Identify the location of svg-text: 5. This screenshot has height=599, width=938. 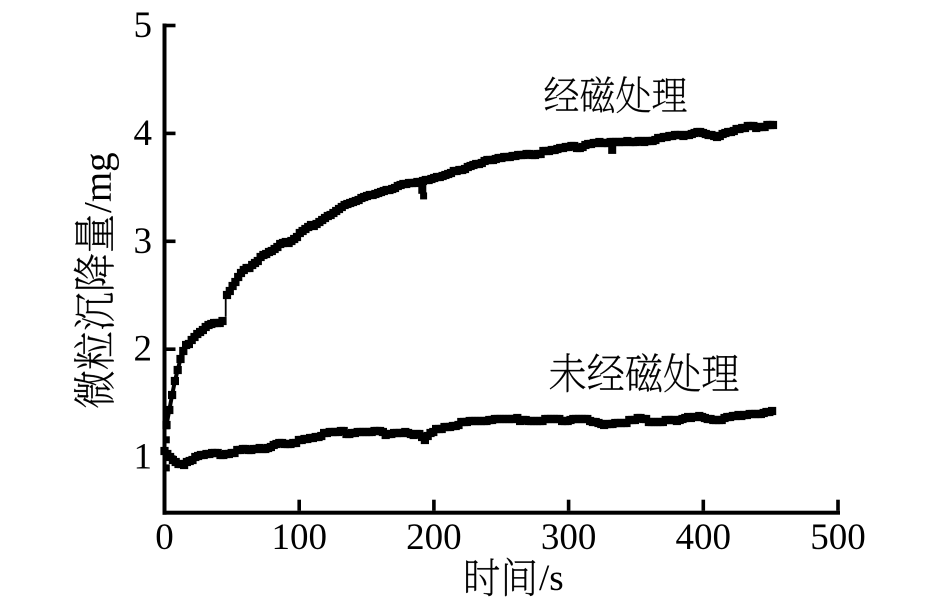
(143, 25).